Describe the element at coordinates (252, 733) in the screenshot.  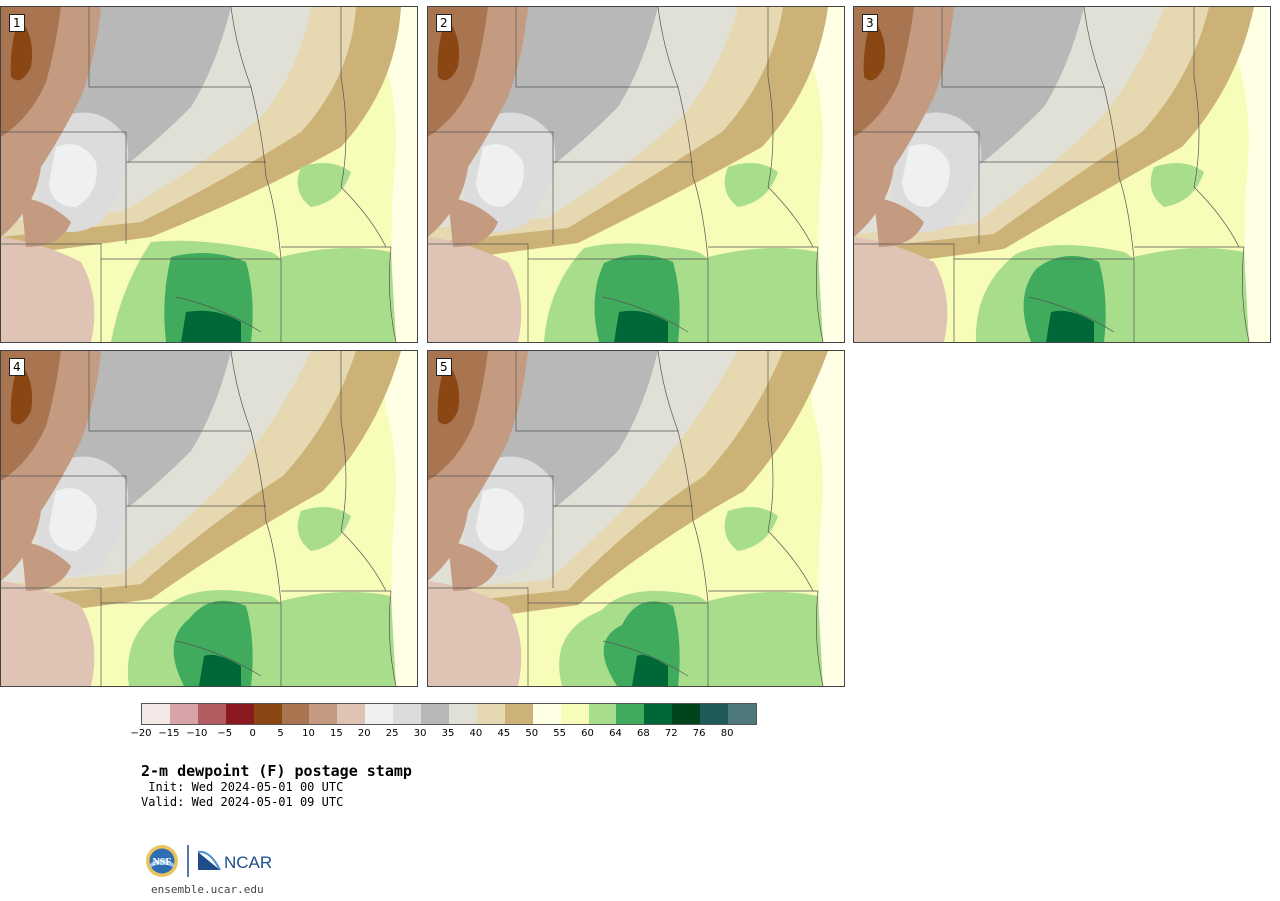
I see `colorbar-tick-label: 0` at that location.